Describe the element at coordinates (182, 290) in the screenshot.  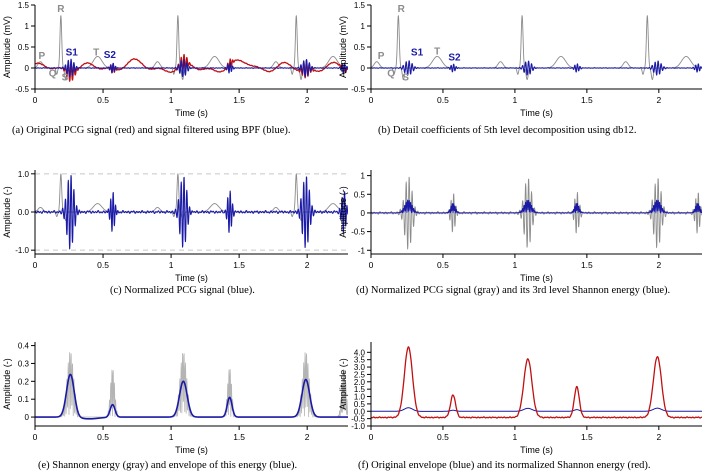
I see `caption-c: (c) Normalized PCG signal (blue).` at that location.